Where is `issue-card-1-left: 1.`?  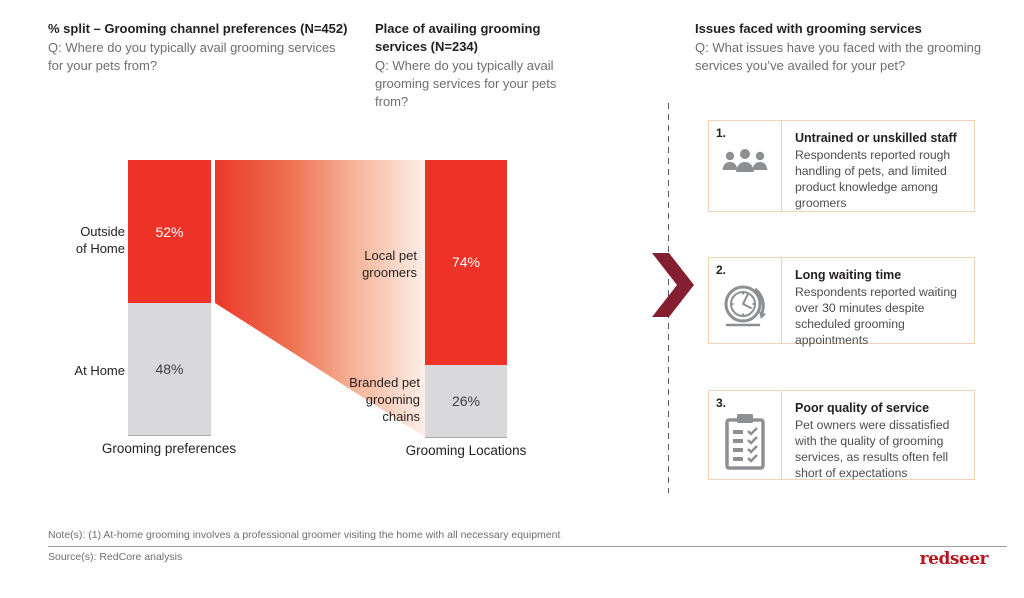
issue-card-1-left: 1. is located at coordinates (745, 166).